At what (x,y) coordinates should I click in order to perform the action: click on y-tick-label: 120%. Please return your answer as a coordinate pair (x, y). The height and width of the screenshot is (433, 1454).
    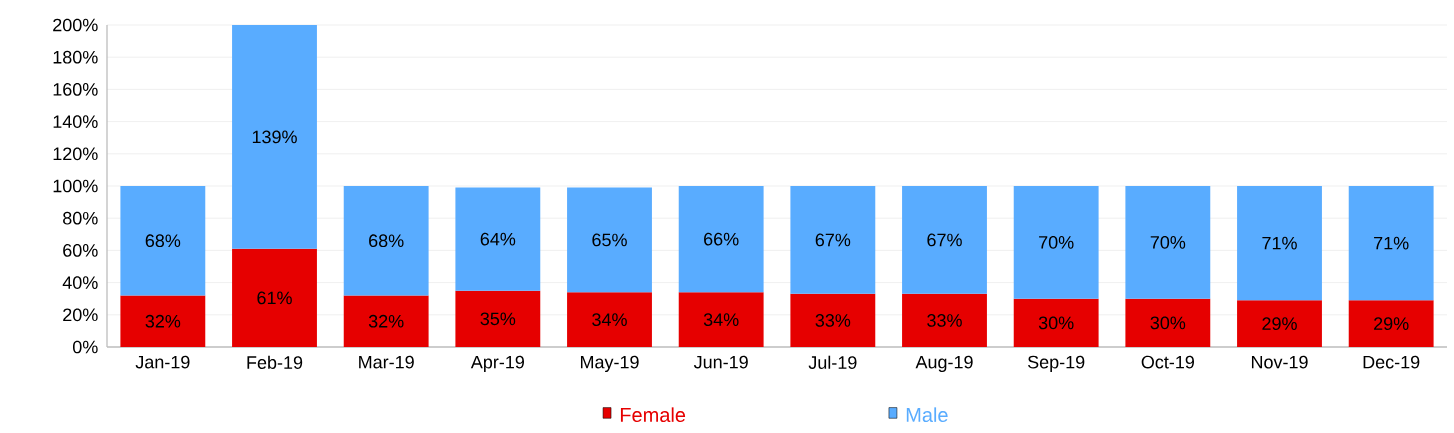
    Looking at the image, I should click on (75, 154).